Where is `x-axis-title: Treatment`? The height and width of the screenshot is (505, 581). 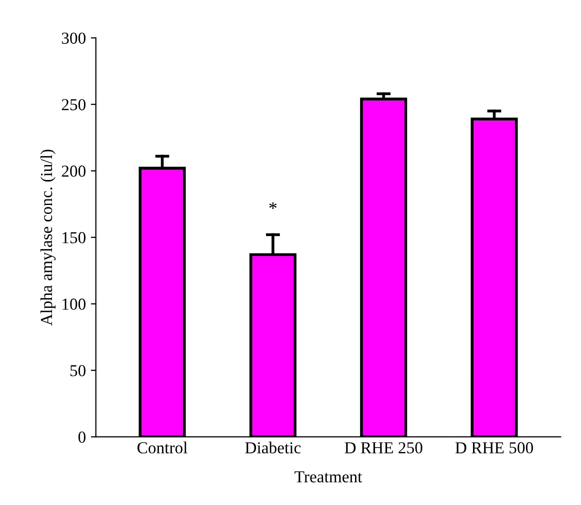
x-axis-title: Treatment is located at coordinates (328, 476).